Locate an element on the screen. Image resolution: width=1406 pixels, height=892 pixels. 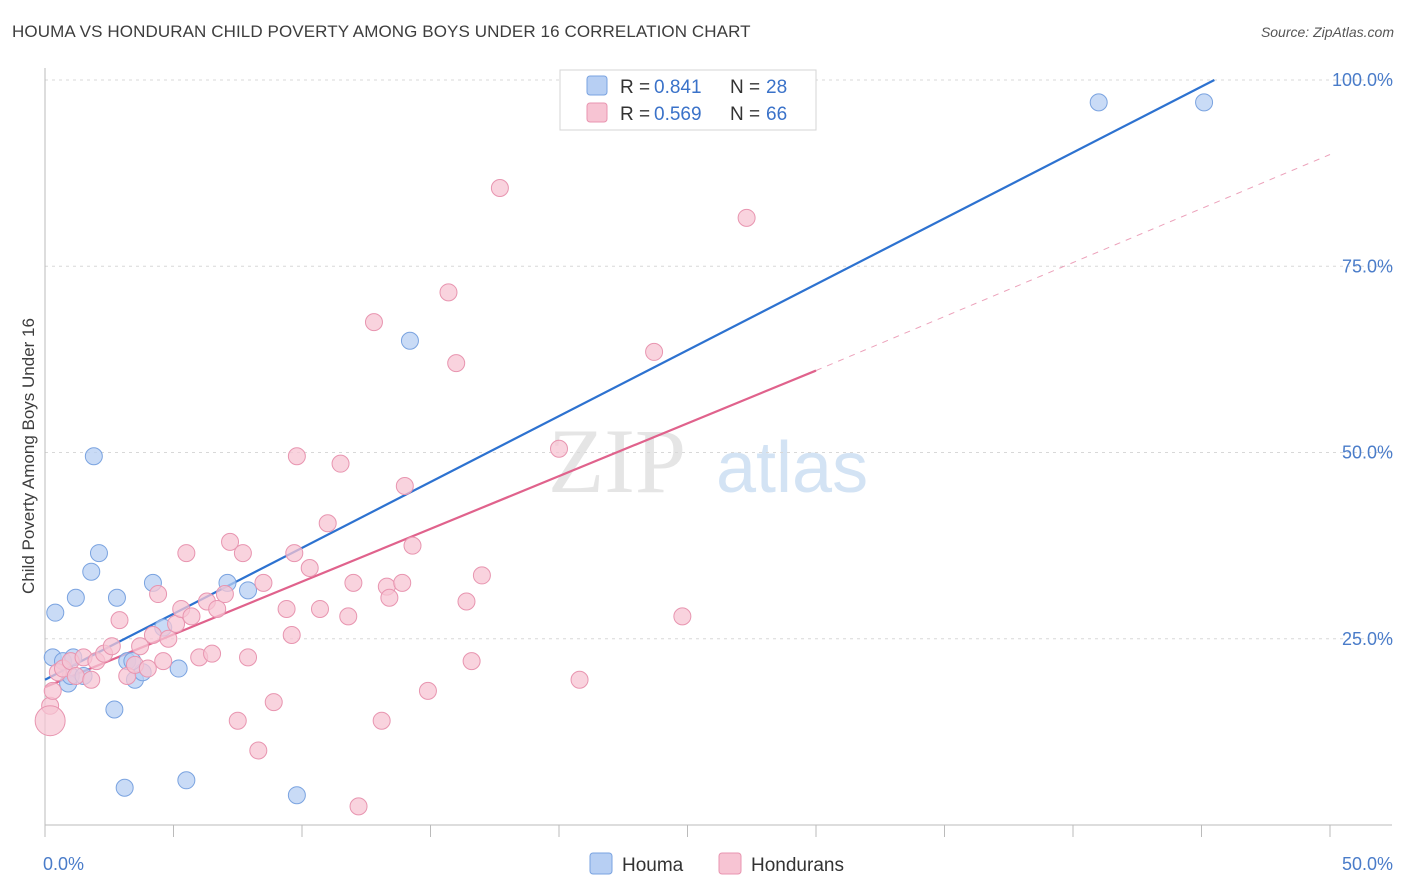
bottom-legend-swatch-houma is located at coordinates (601, 863).